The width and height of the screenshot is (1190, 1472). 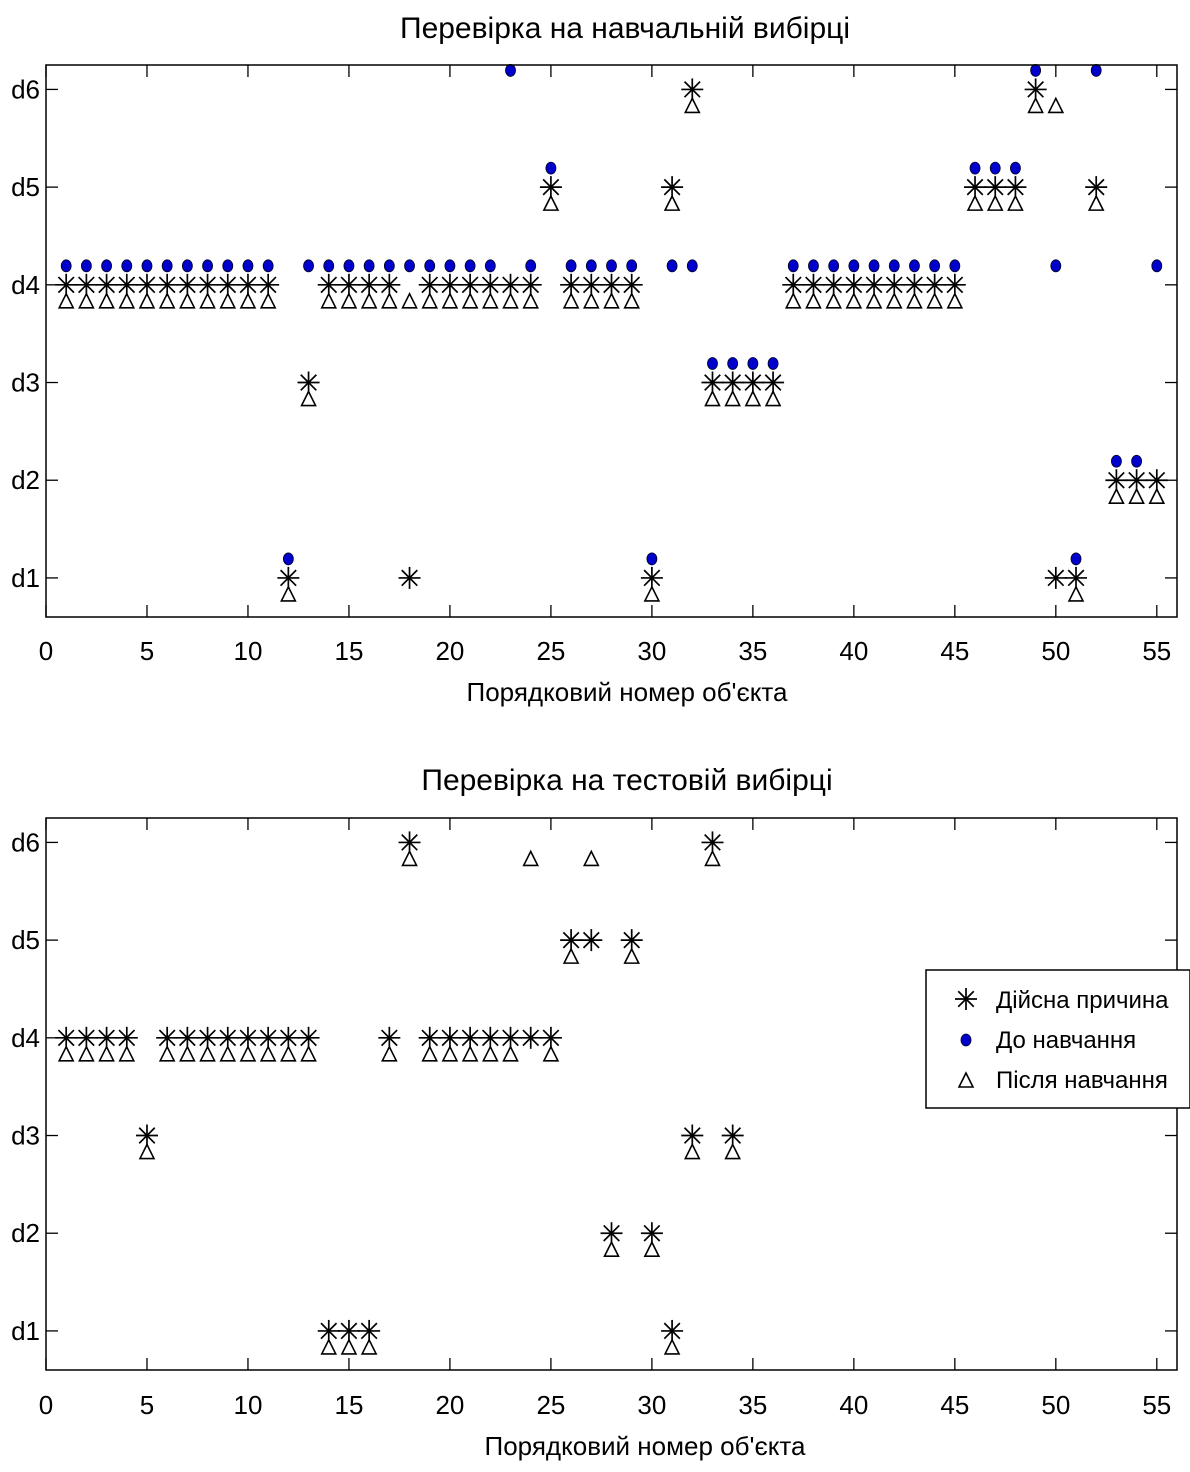 What do you see at coordinates (1082, 1000) in the screenshot?
I see `legend-label-actual: Дійсна причина` at bounding box center [1082, 1000].